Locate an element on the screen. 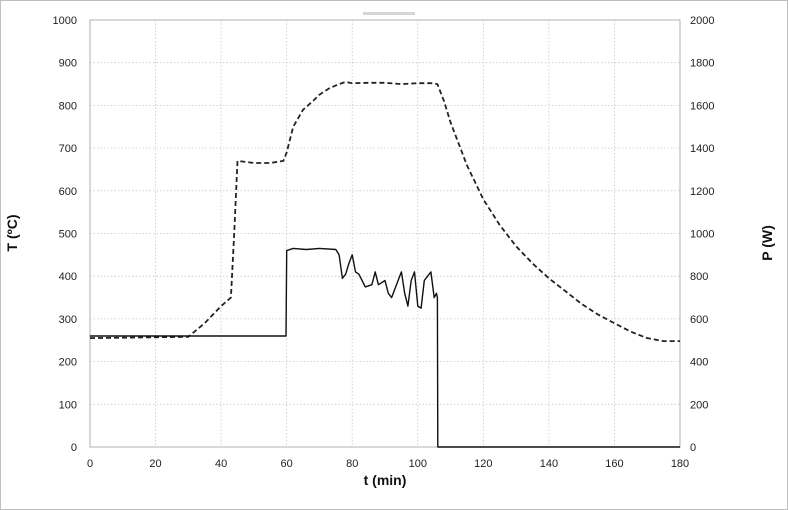  y2-tick-label: 1000 is located at coordinates (702, 235).